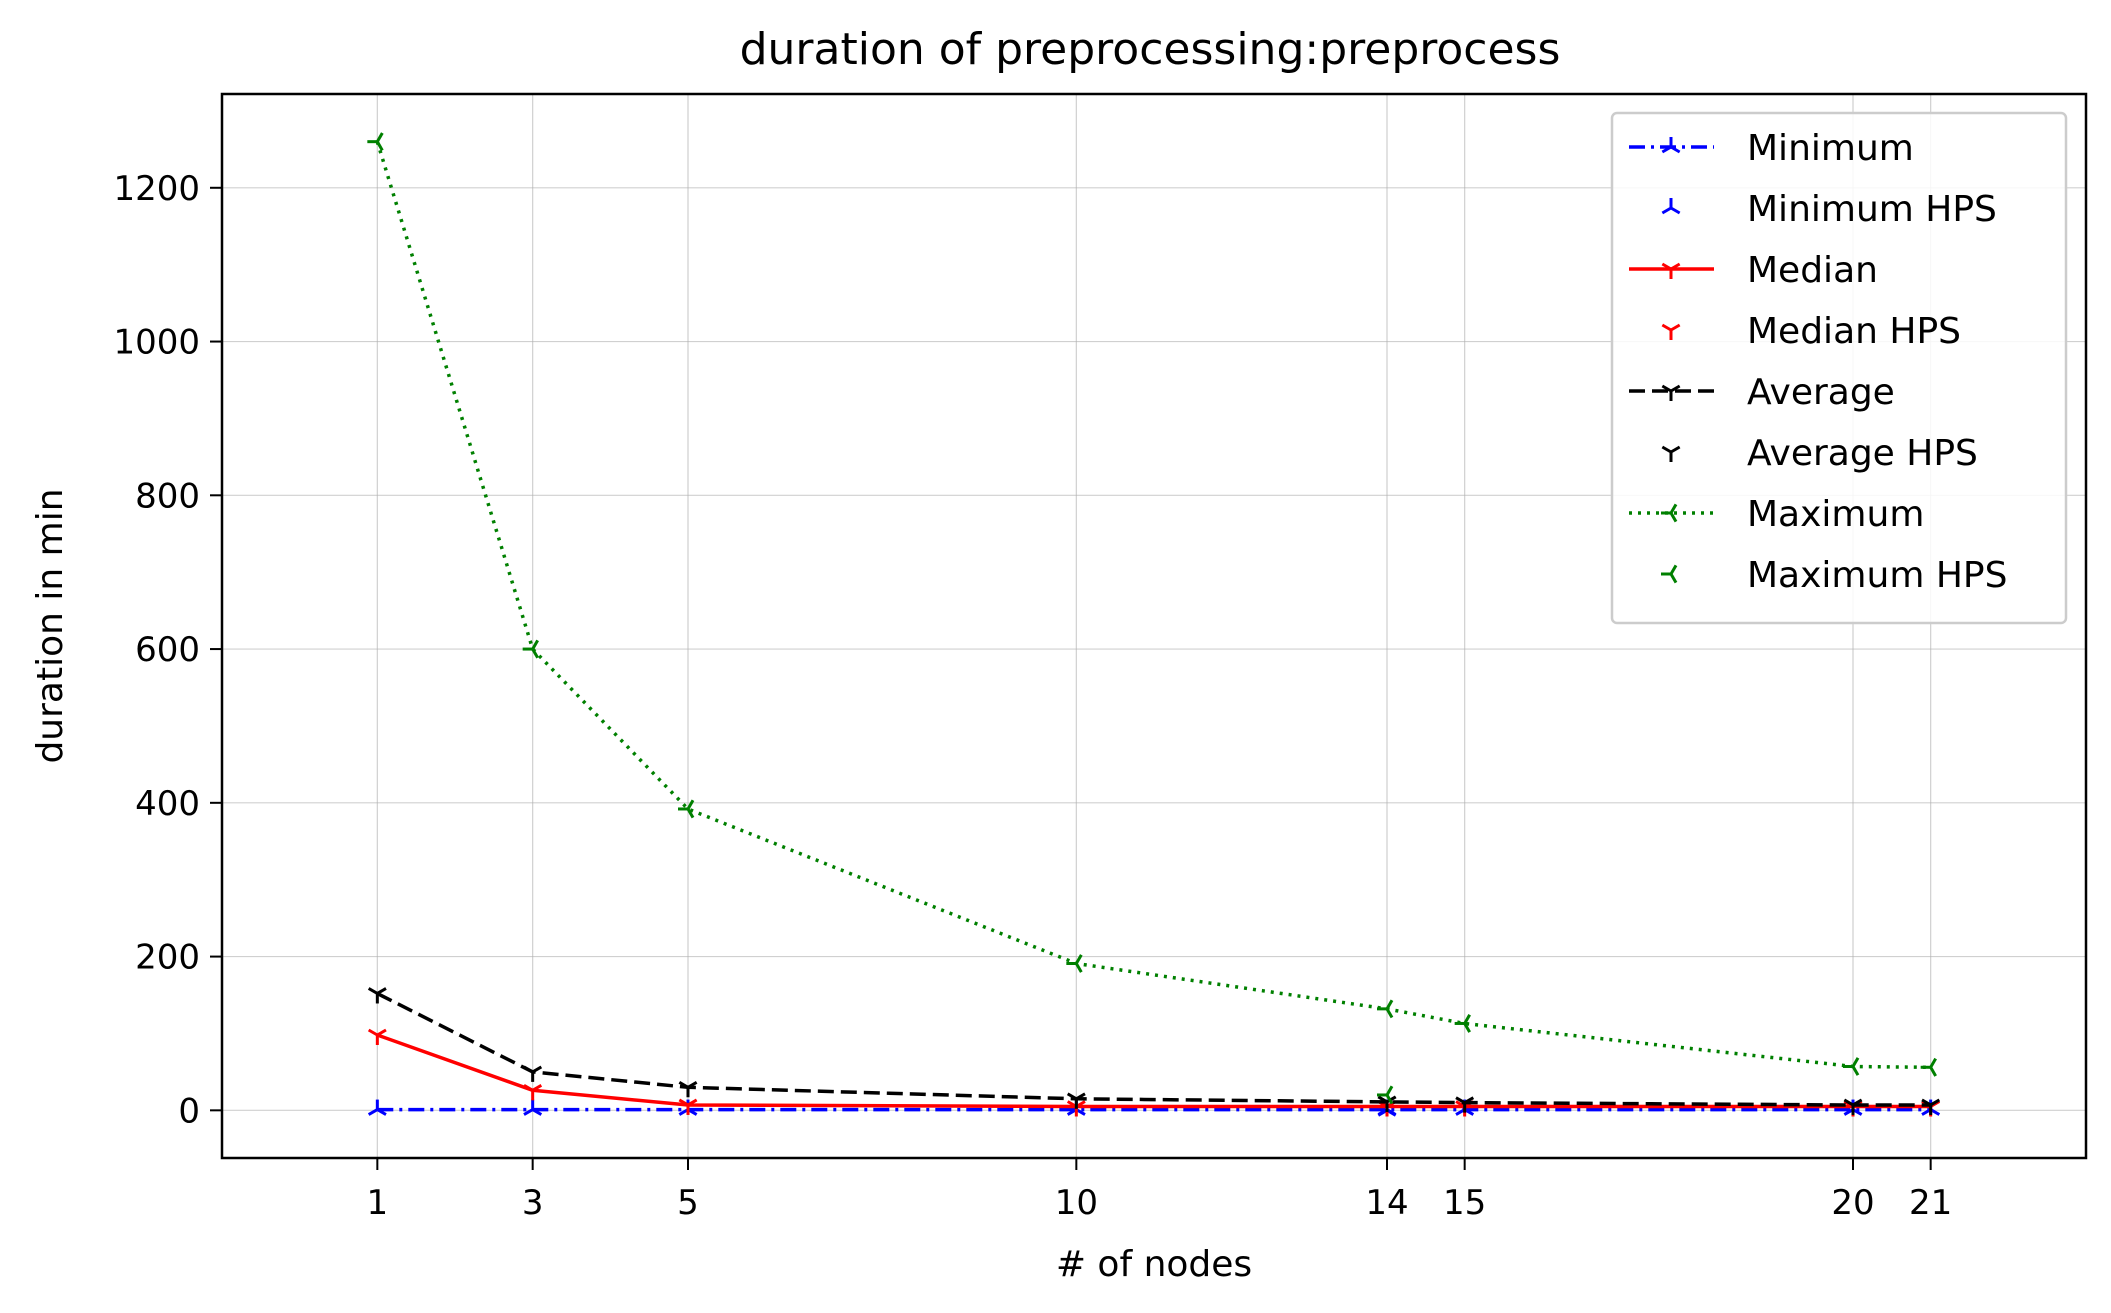  Describe the element at coordinates (189, 1111) in the screenshot. I see `y-tick-label: 0` at that location.